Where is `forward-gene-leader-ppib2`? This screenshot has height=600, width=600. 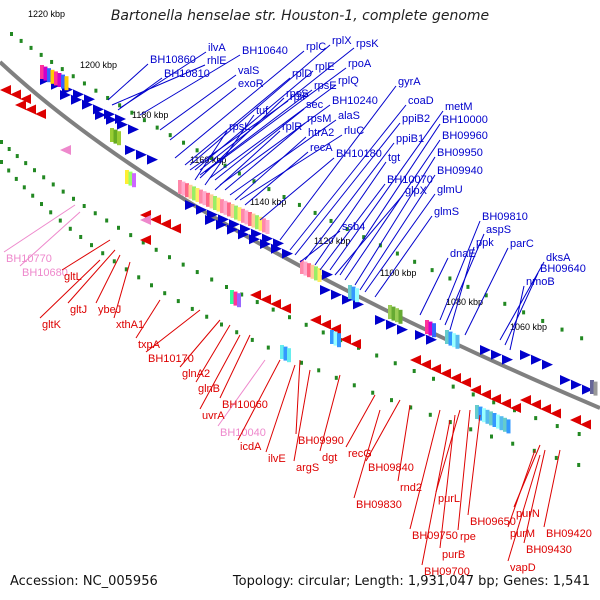 forward-gene-leader-ppib2 is located at coordinates (347, 189).